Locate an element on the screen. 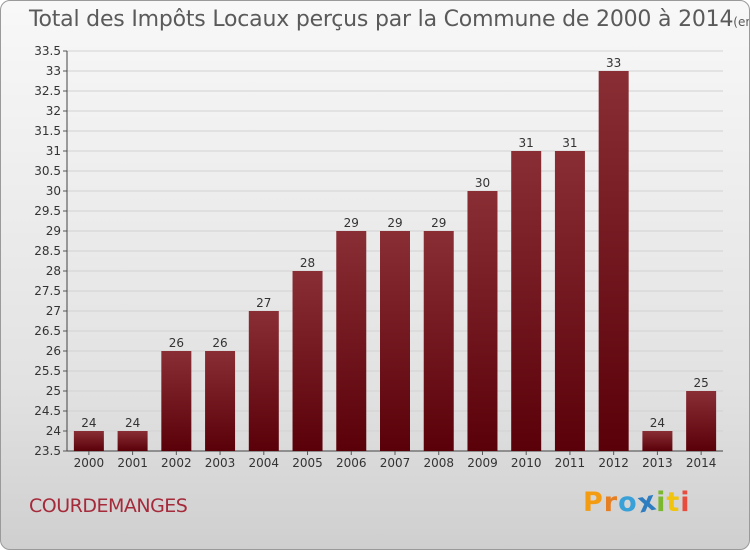  y-tick-label: 32.5 is located at coordinates (47, 91).